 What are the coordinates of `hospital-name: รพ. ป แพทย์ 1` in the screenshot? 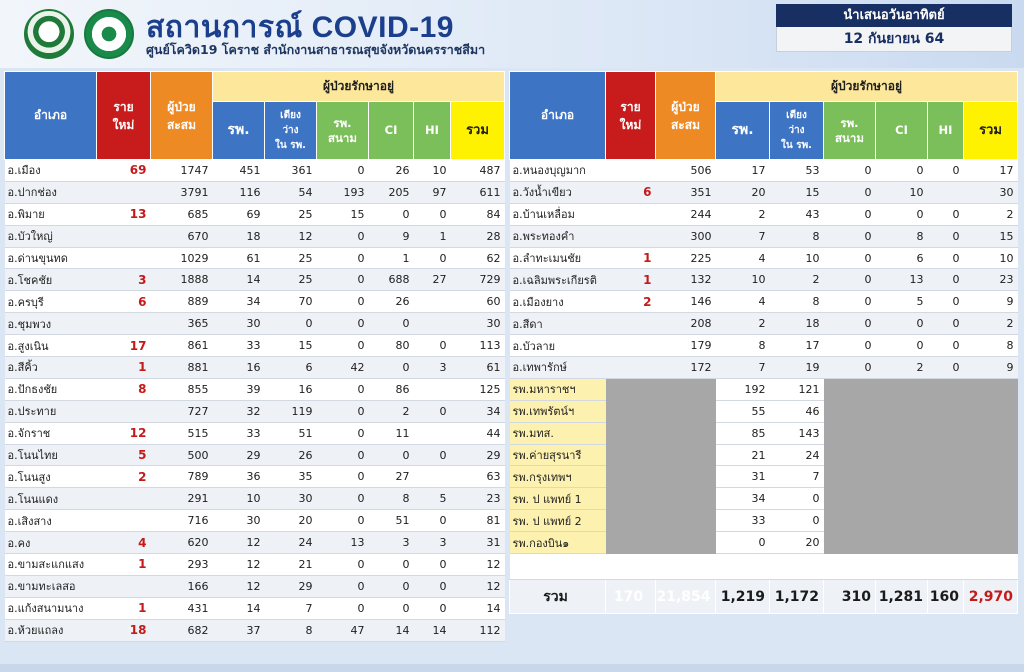 It's located at (557, 499).